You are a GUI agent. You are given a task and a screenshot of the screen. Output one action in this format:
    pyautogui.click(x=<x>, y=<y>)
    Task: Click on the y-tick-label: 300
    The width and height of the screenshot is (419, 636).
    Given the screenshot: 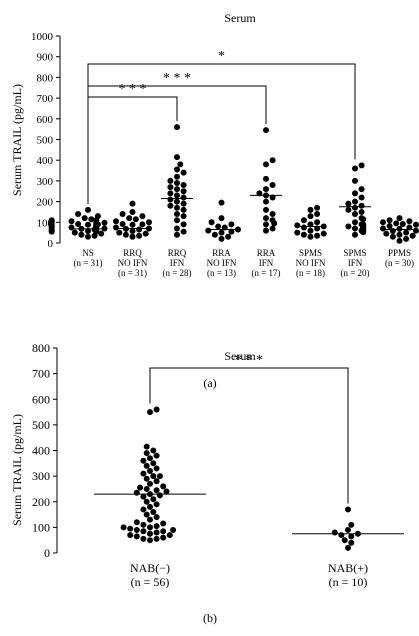 What is the action you would take?
    pyautogui.click(x=41, y=476)
    